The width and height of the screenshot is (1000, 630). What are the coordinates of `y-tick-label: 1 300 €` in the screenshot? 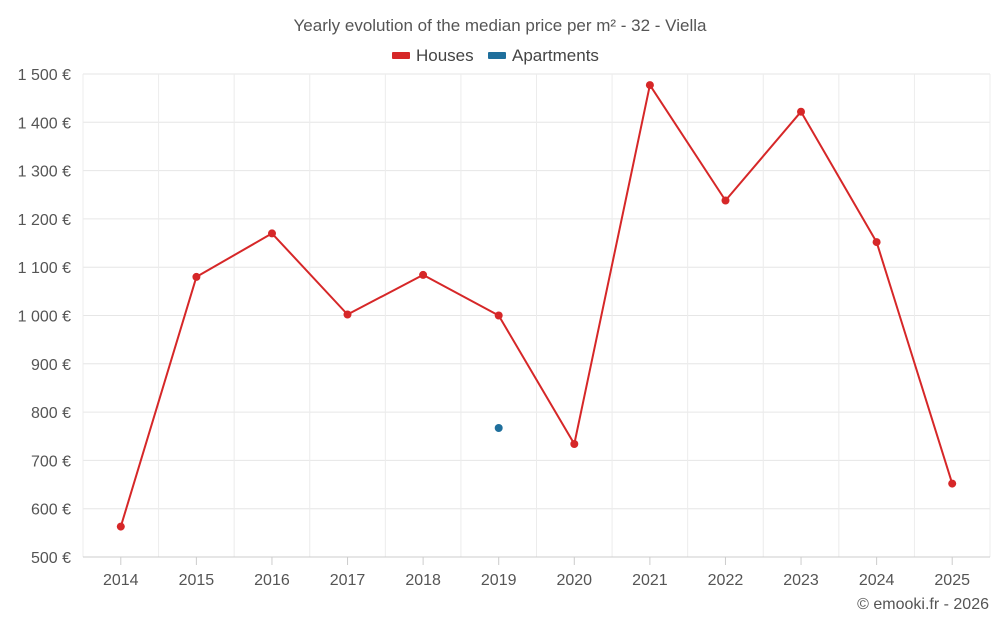 It's located at (44, 172).